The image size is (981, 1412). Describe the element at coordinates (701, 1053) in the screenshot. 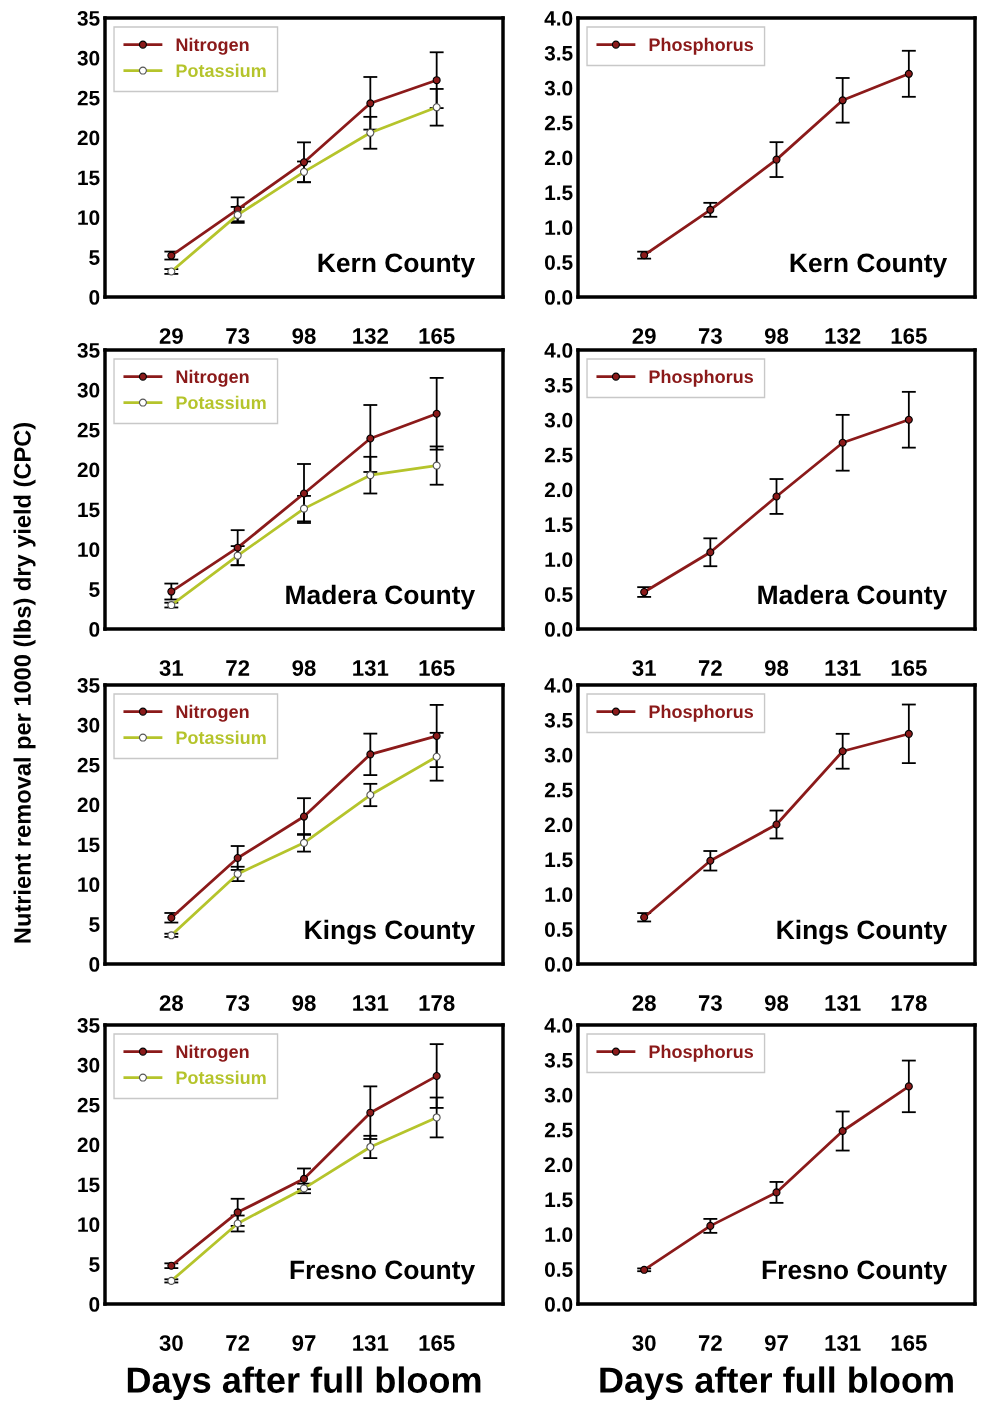

I see `legend-label: Phosphorus` at that location.